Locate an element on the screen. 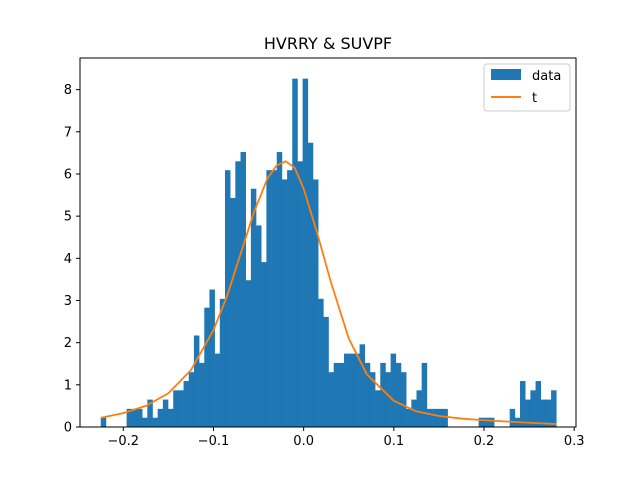  y-tick-label: 8 is located at coordinates (68, 90).